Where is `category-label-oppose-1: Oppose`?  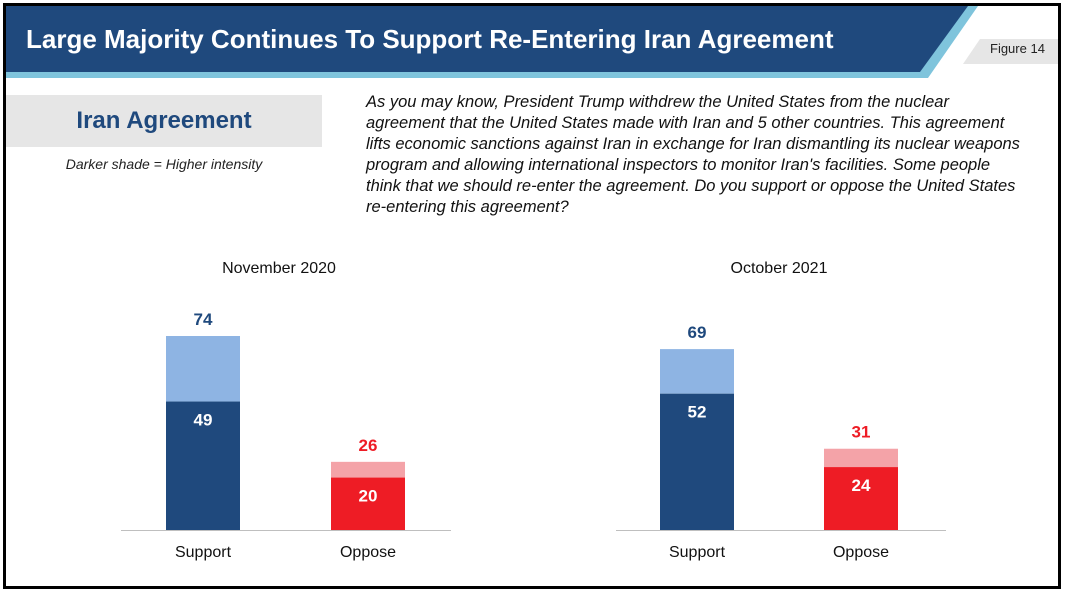 category-label-oppose-1: Oppose is located at coordinates (368, 552).